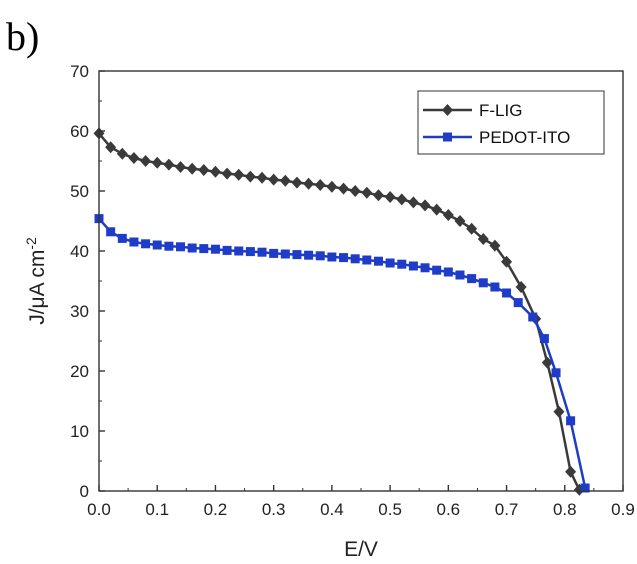 The width and height of the screenshot is (637, 564). Describe the element at coordinates (79, 371) in the screenshot. I see `y-tick-label: 20` at that location.